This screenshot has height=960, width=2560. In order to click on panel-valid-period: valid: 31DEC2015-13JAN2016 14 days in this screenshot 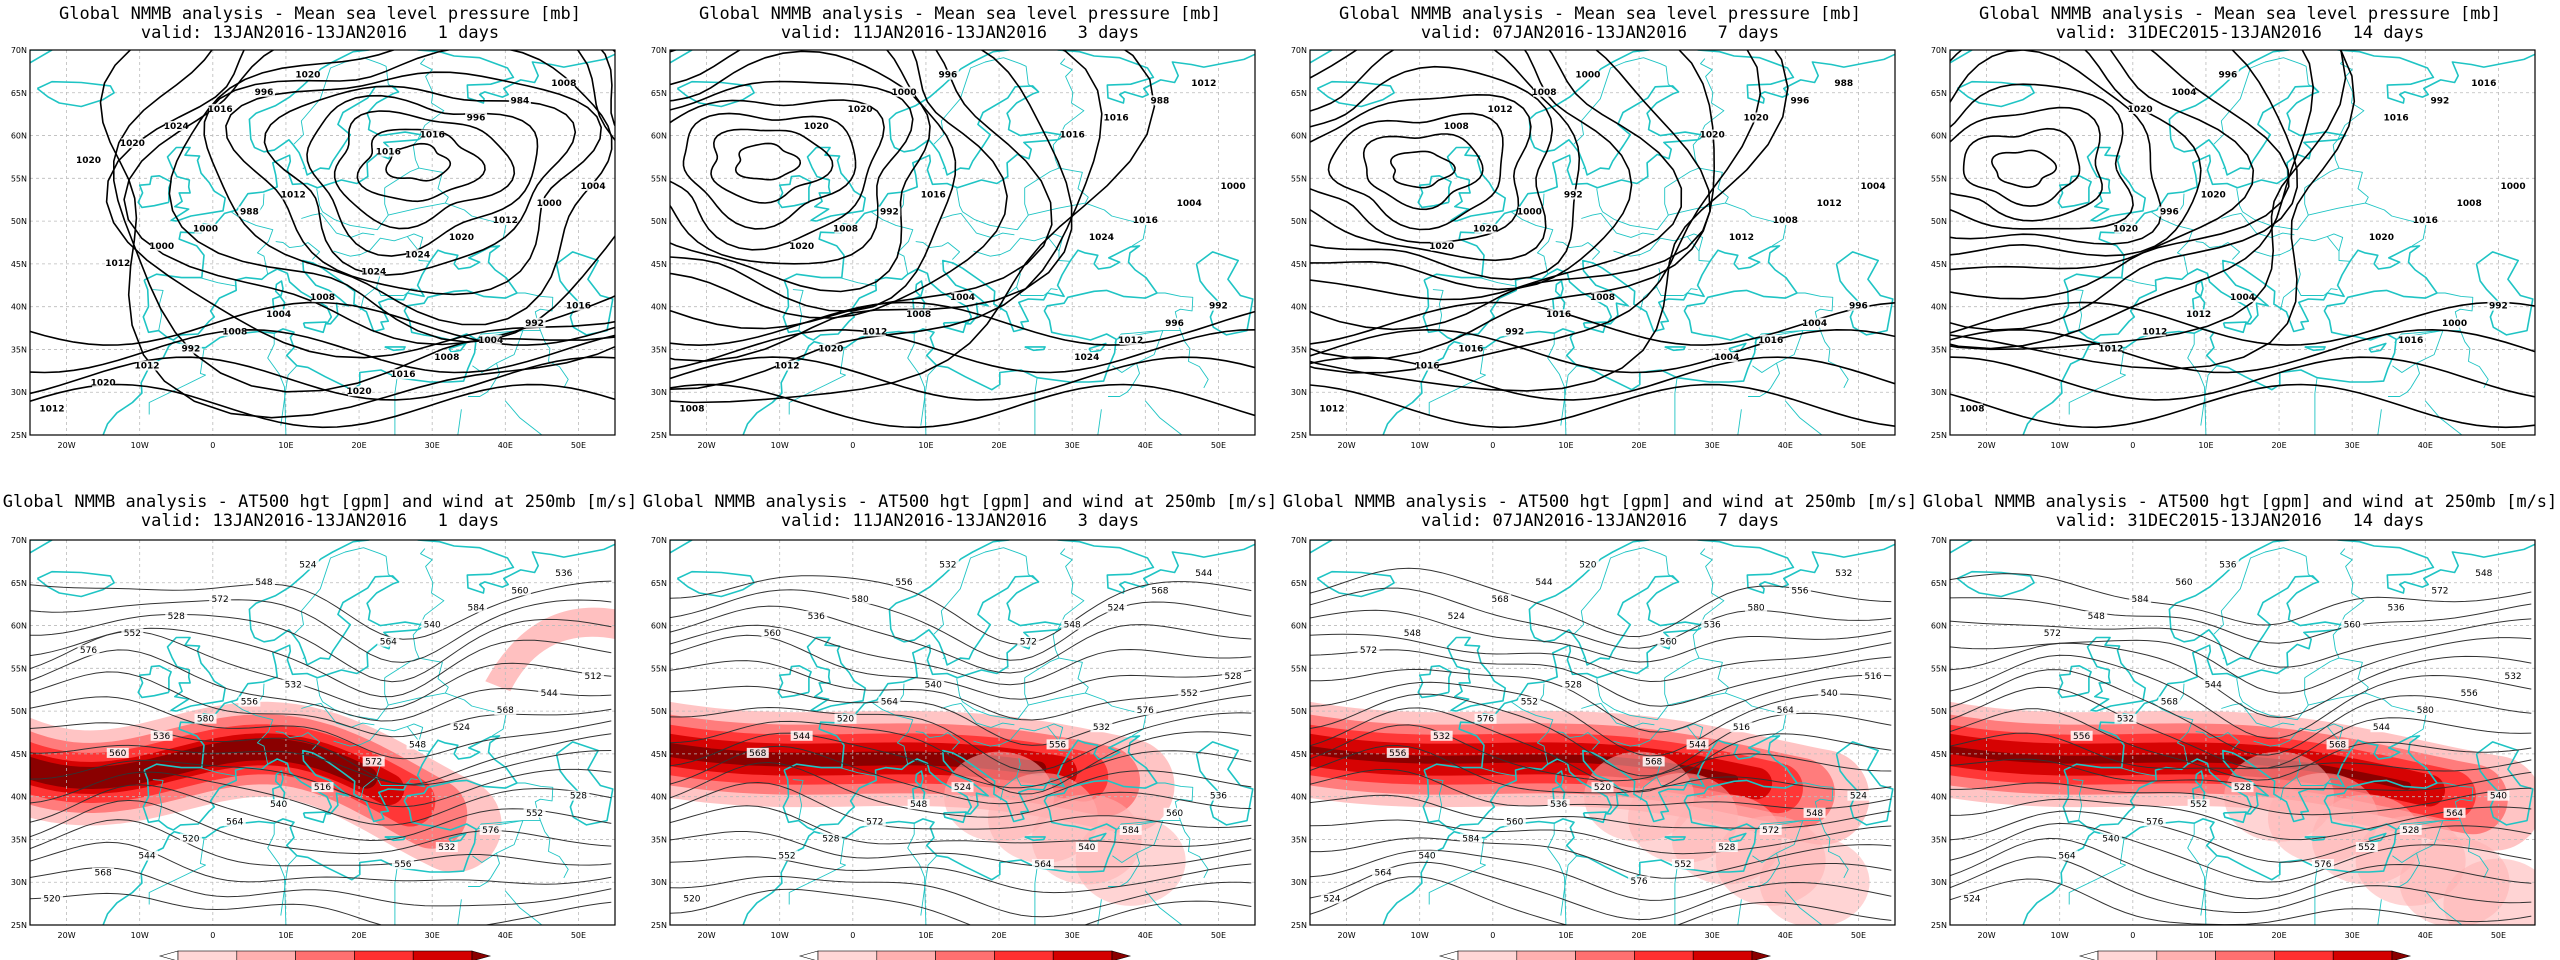, I will do `click(2240, 521)`.